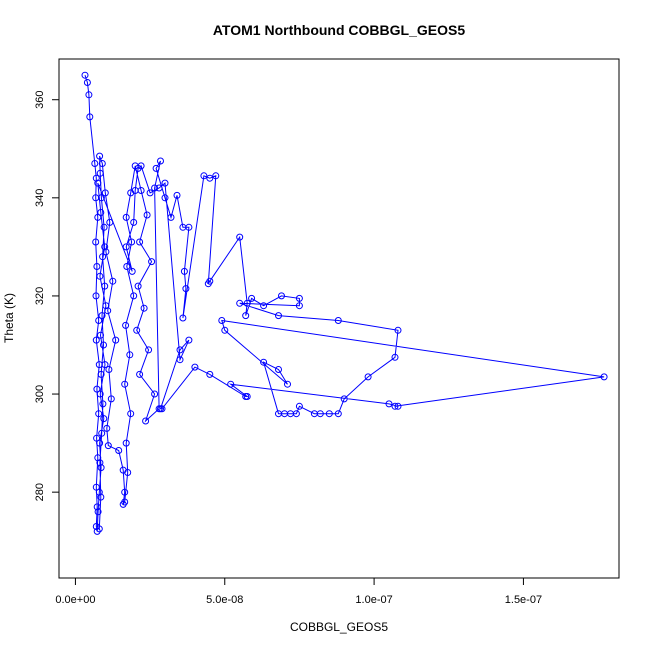  What do you see at coordinates (339, 627) in the screenshot?
I see `x-axis-label: COBBGL_GEOS5` at bounding box center [339, 627].